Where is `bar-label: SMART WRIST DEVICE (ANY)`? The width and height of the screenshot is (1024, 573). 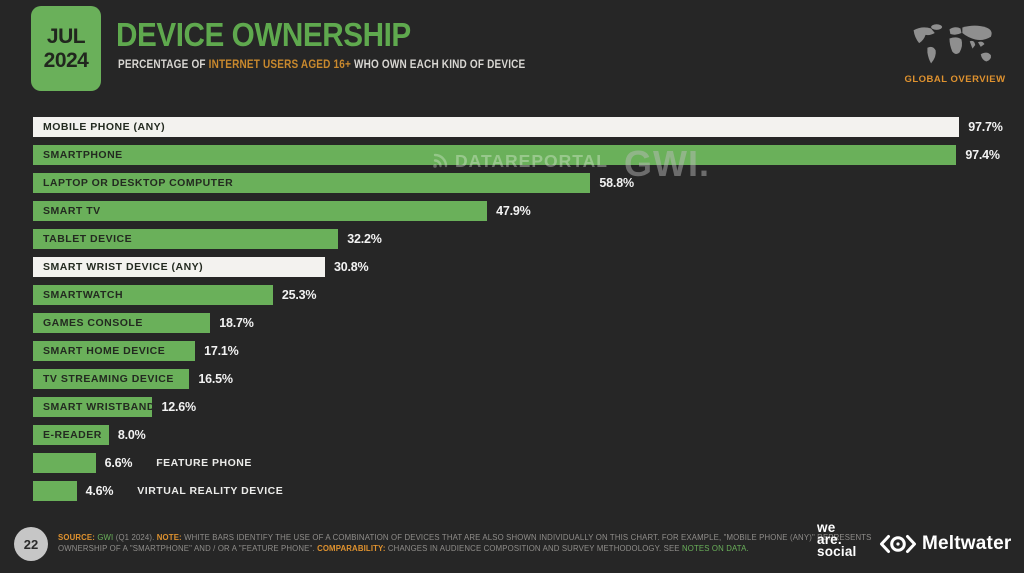 bar-label: SMART WRIST DEVICE (ANY) is located at coordinates (123, 267).